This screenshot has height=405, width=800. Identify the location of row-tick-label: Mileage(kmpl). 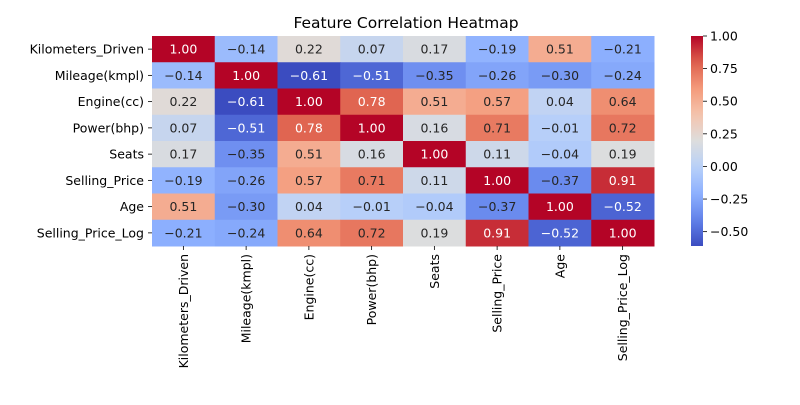
(99, 75).